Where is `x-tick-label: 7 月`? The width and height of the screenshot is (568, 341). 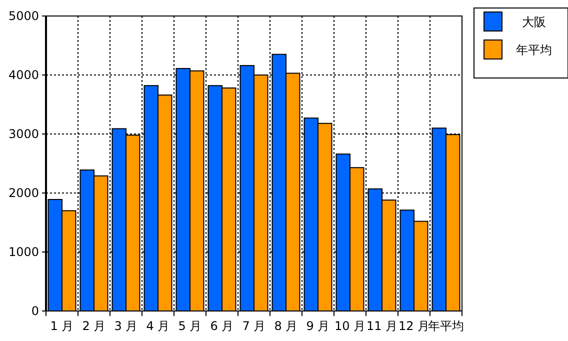
x-tick-label: 7 月 is located at coordinates (254, 326).